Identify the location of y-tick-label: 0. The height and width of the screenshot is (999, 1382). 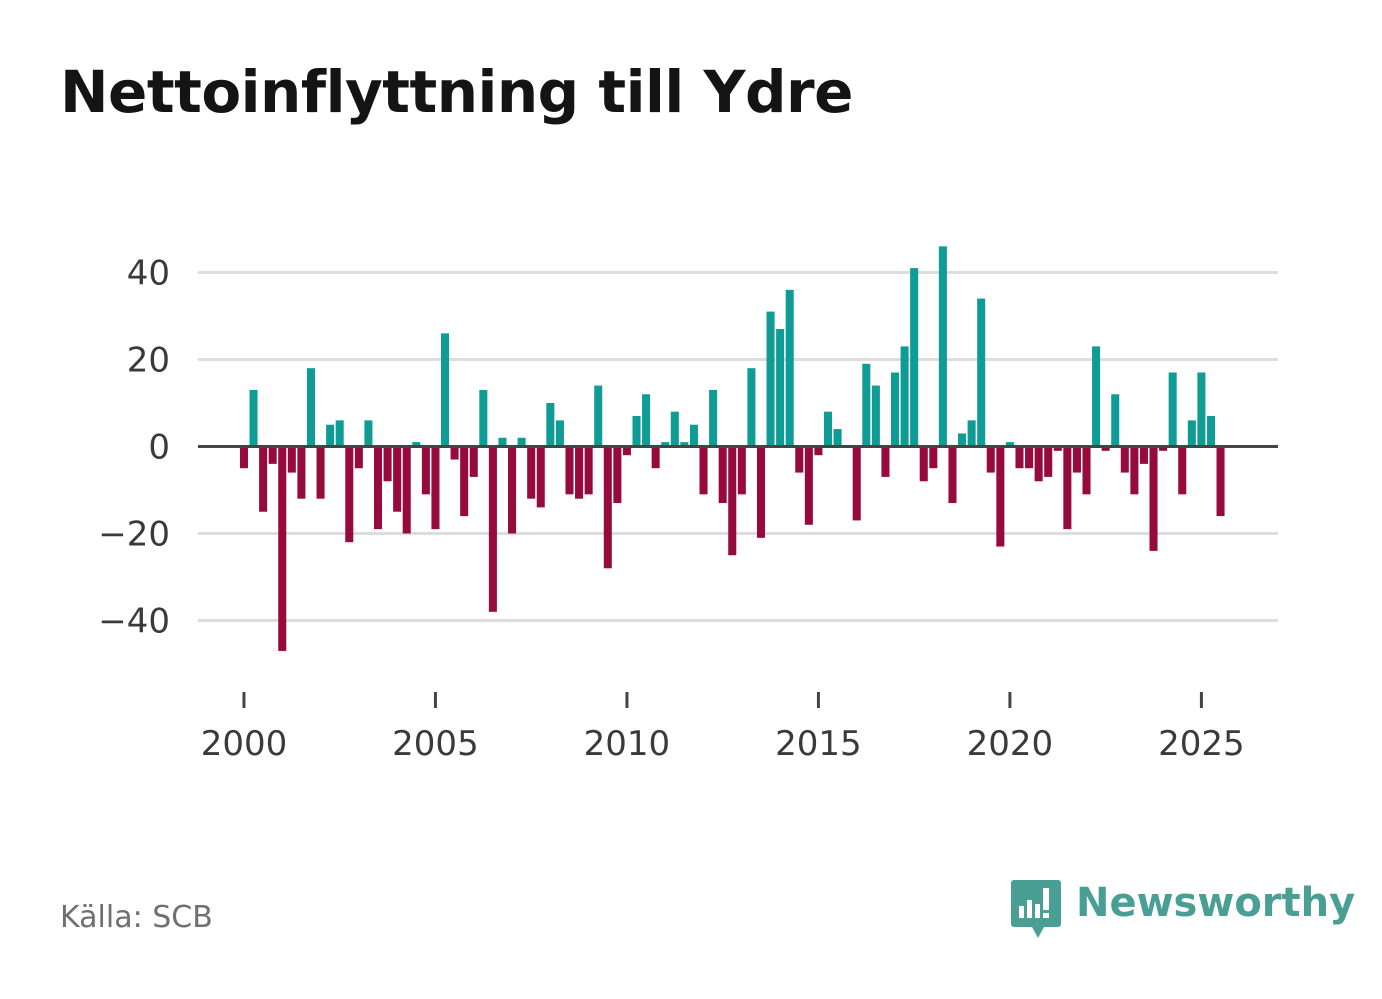
(159, 447).